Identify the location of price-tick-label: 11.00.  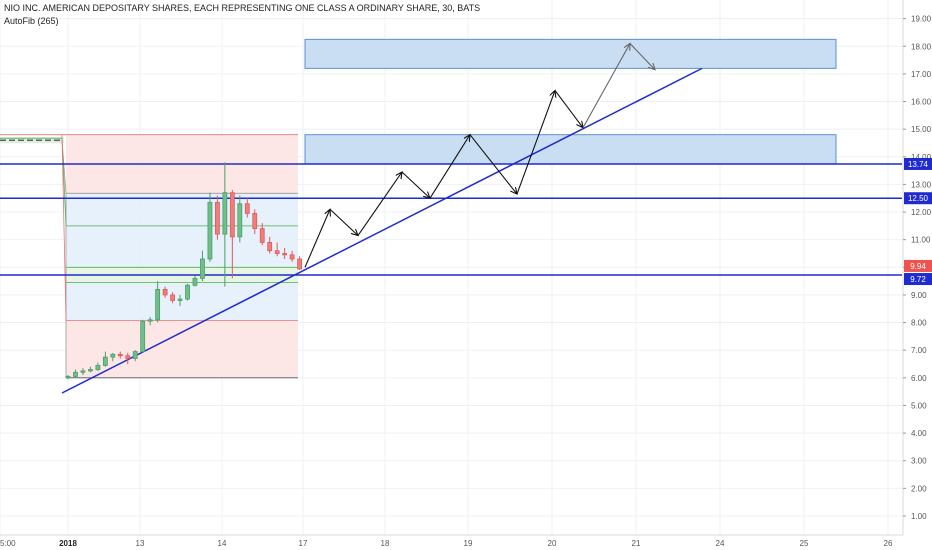
(921, 240).